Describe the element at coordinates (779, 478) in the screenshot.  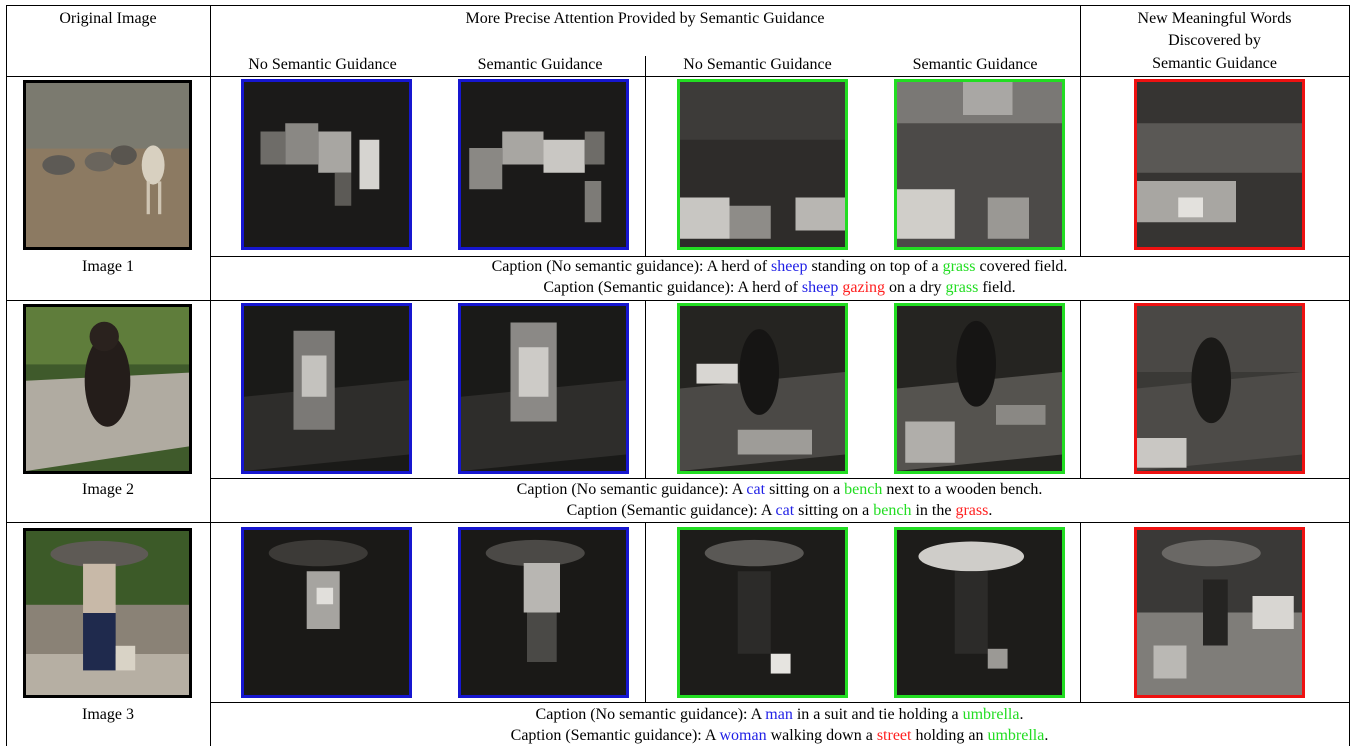
I see `row-2-caption-rule` at that location.